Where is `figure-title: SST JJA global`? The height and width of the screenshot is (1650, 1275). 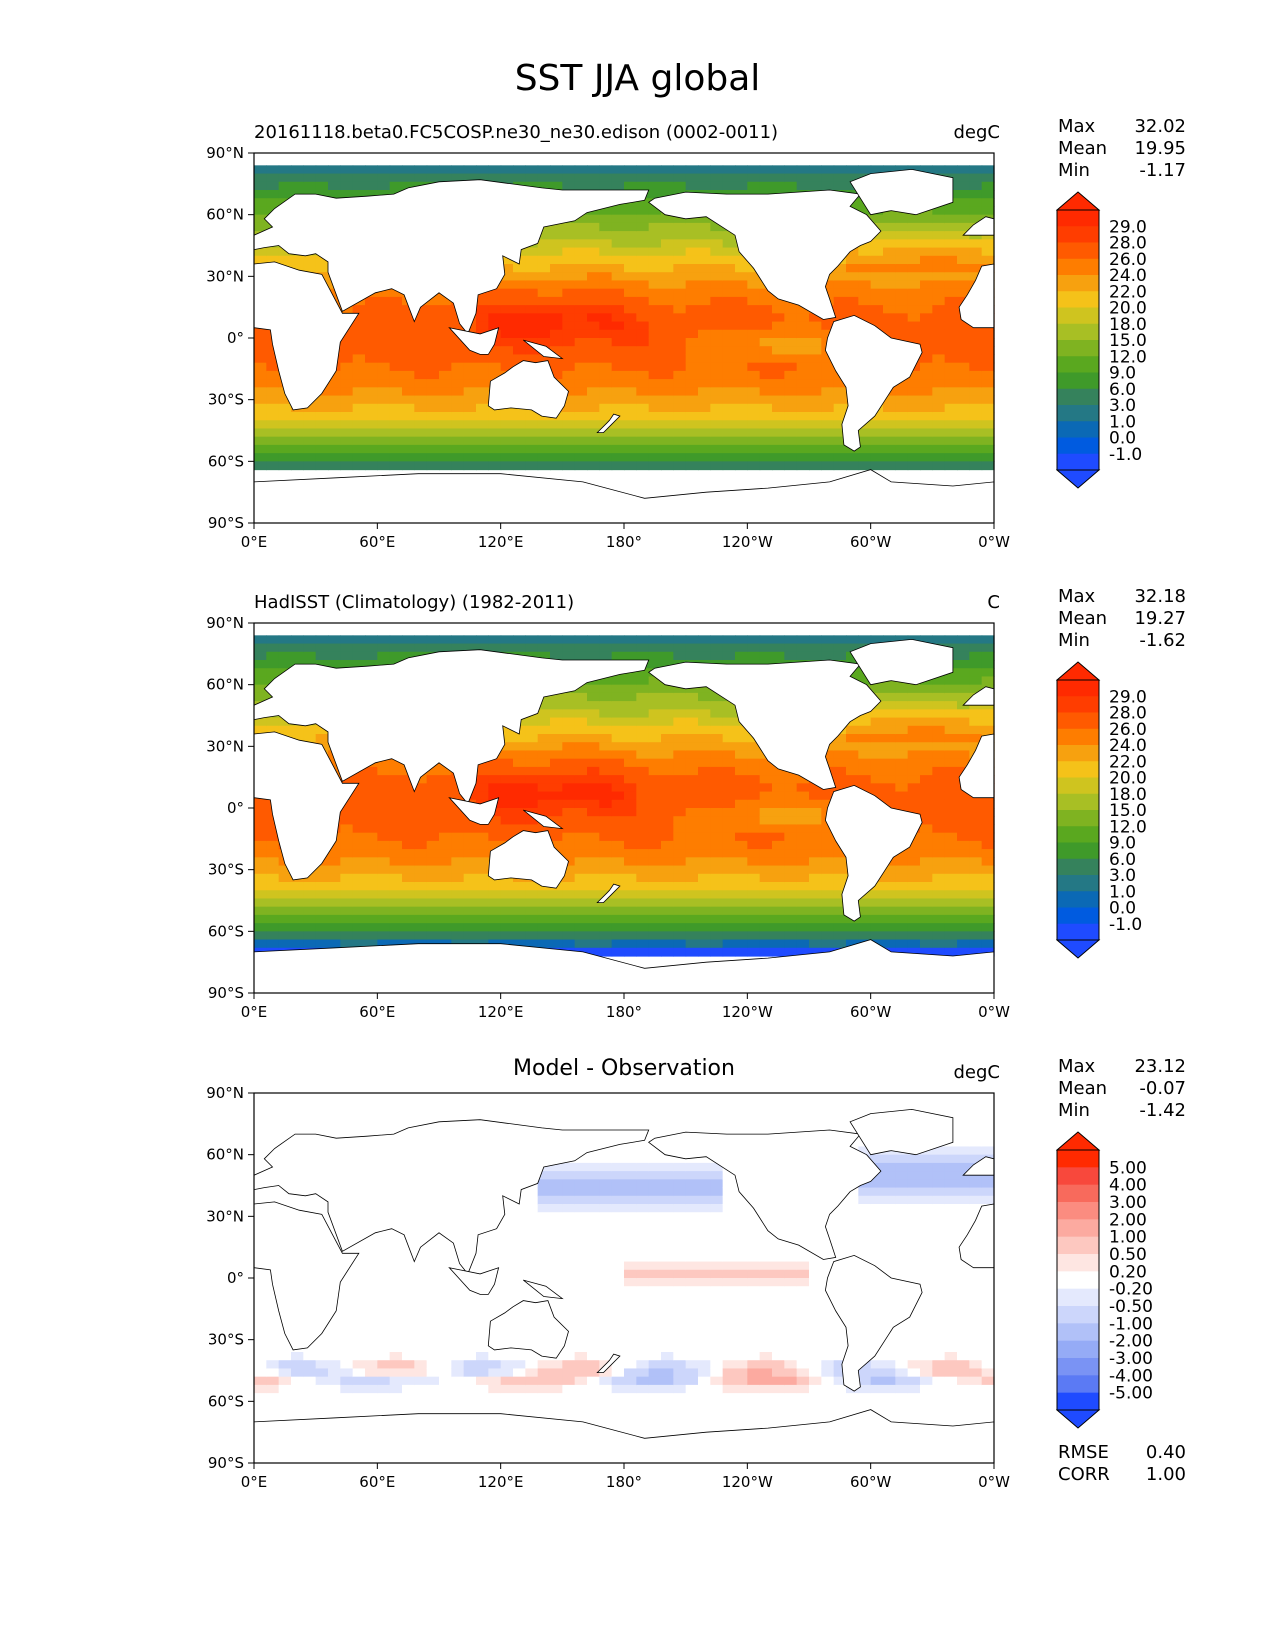 figure-title: SST JJA global is located at coordinates (637, 78).